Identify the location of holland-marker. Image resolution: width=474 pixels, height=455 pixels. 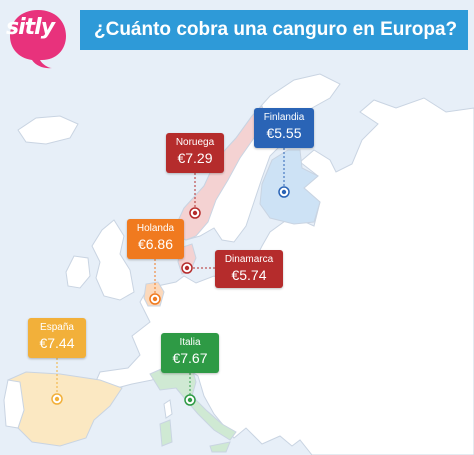
(155, 299).